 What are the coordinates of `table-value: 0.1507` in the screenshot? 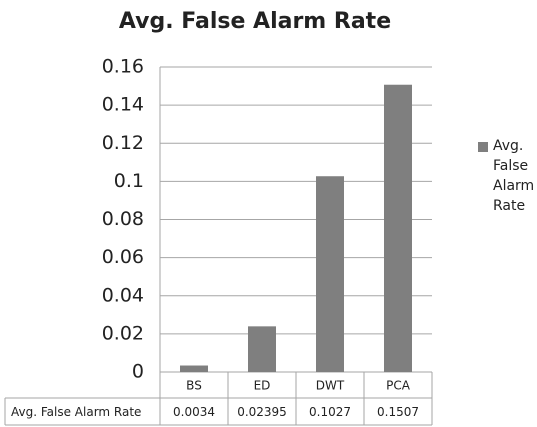 It's located at (398, 412).